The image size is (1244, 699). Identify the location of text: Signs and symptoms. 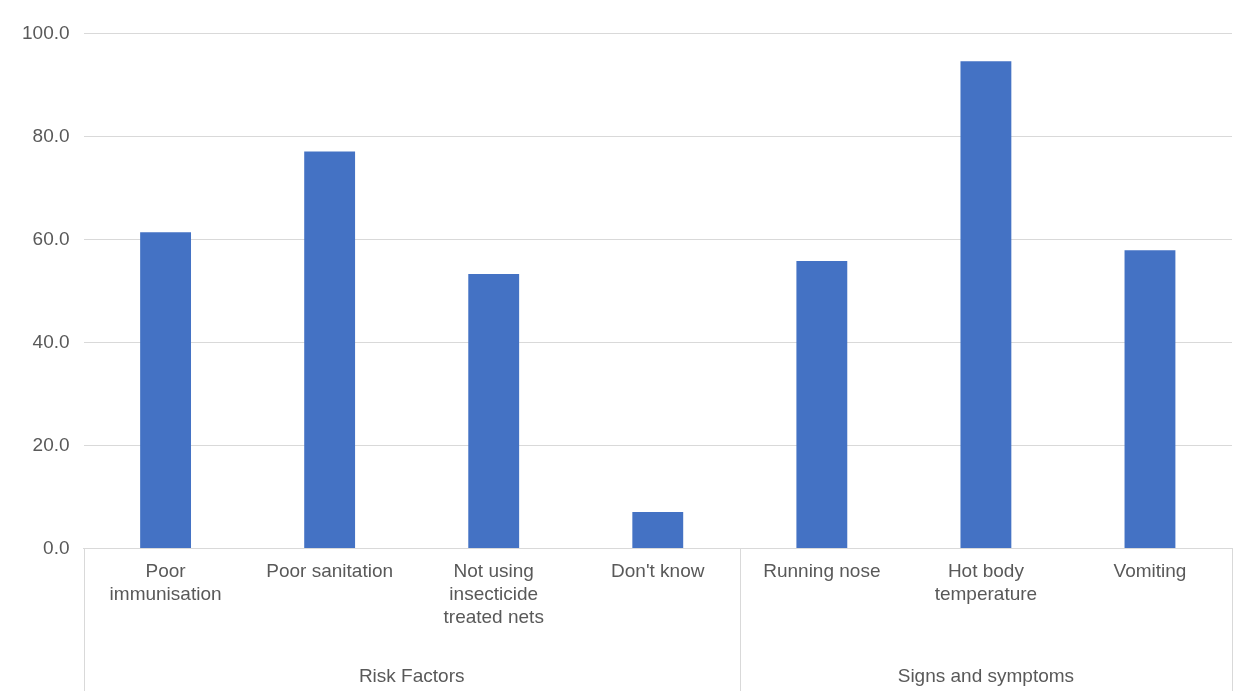
(986, 676).